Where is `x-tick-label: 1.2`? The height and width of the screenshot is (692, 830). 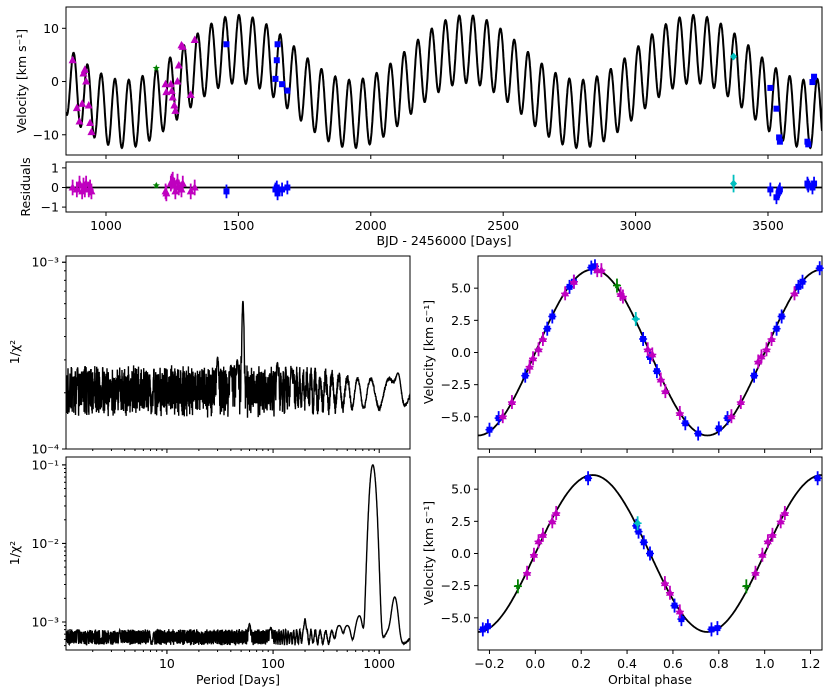
x-tick-label: 1.2 is located at coordinates (811, 663).